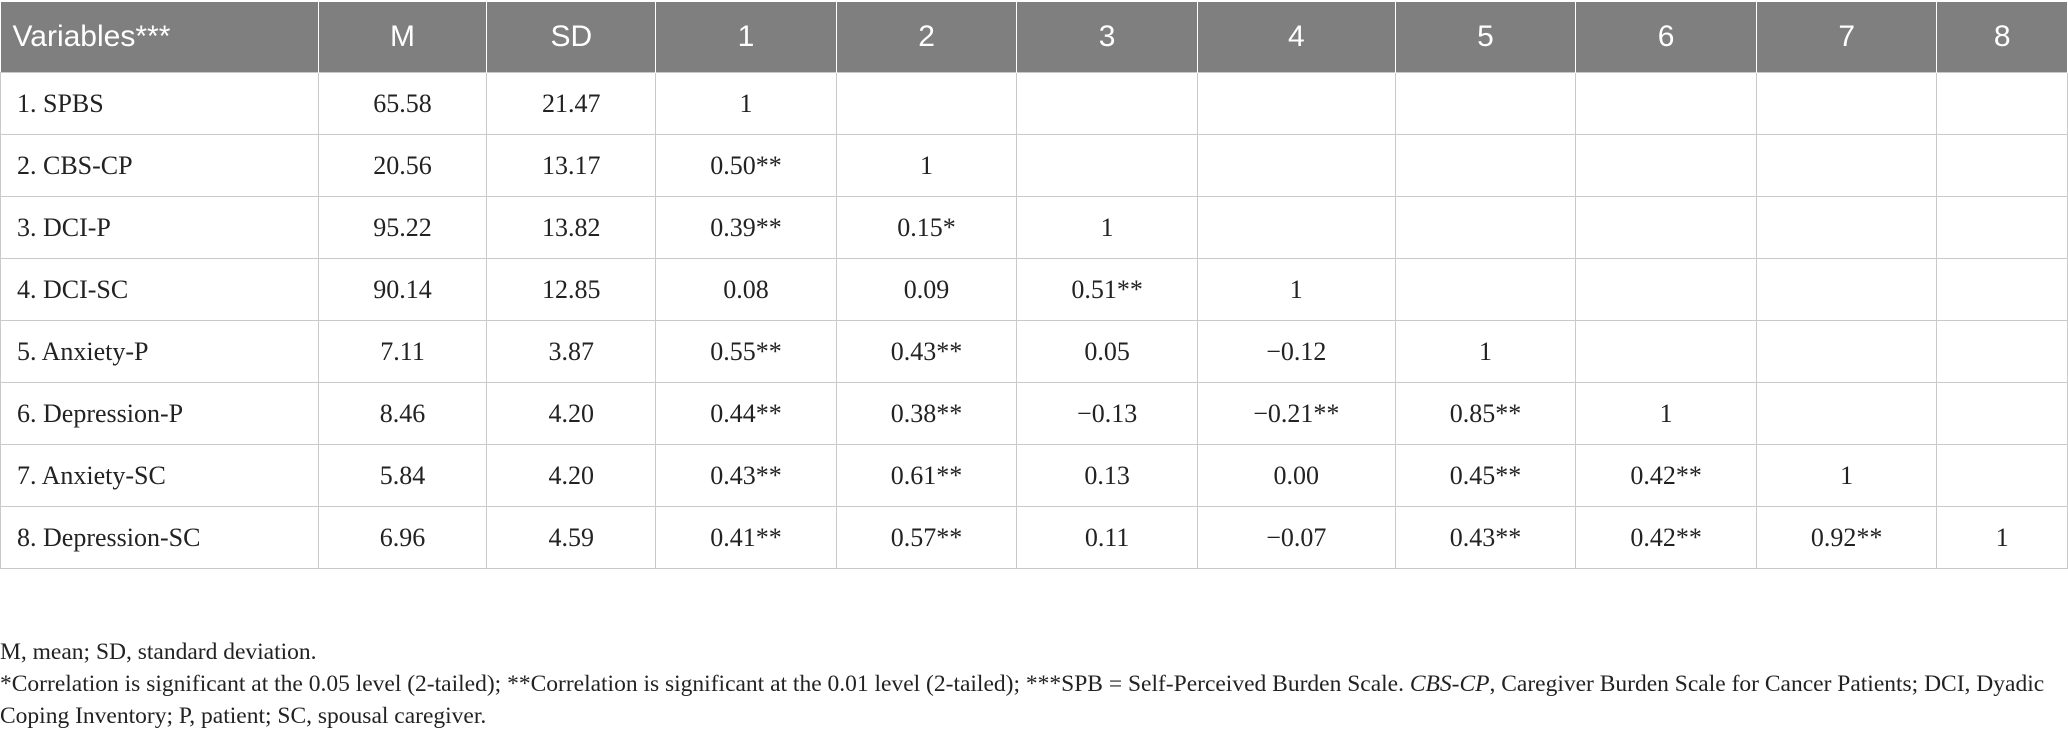 The image size is (2068, 746). What do you see at coordinates (746, 413) in the screenshot?
I see `correlation-cell: 0.44**` at bounding box center [746, 413].